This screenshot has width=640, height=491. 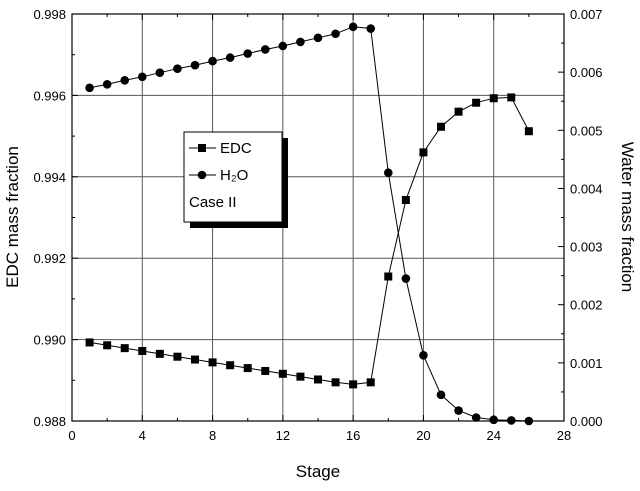 I want to click on x-tick-label: 24, so click(x=493, y=435).